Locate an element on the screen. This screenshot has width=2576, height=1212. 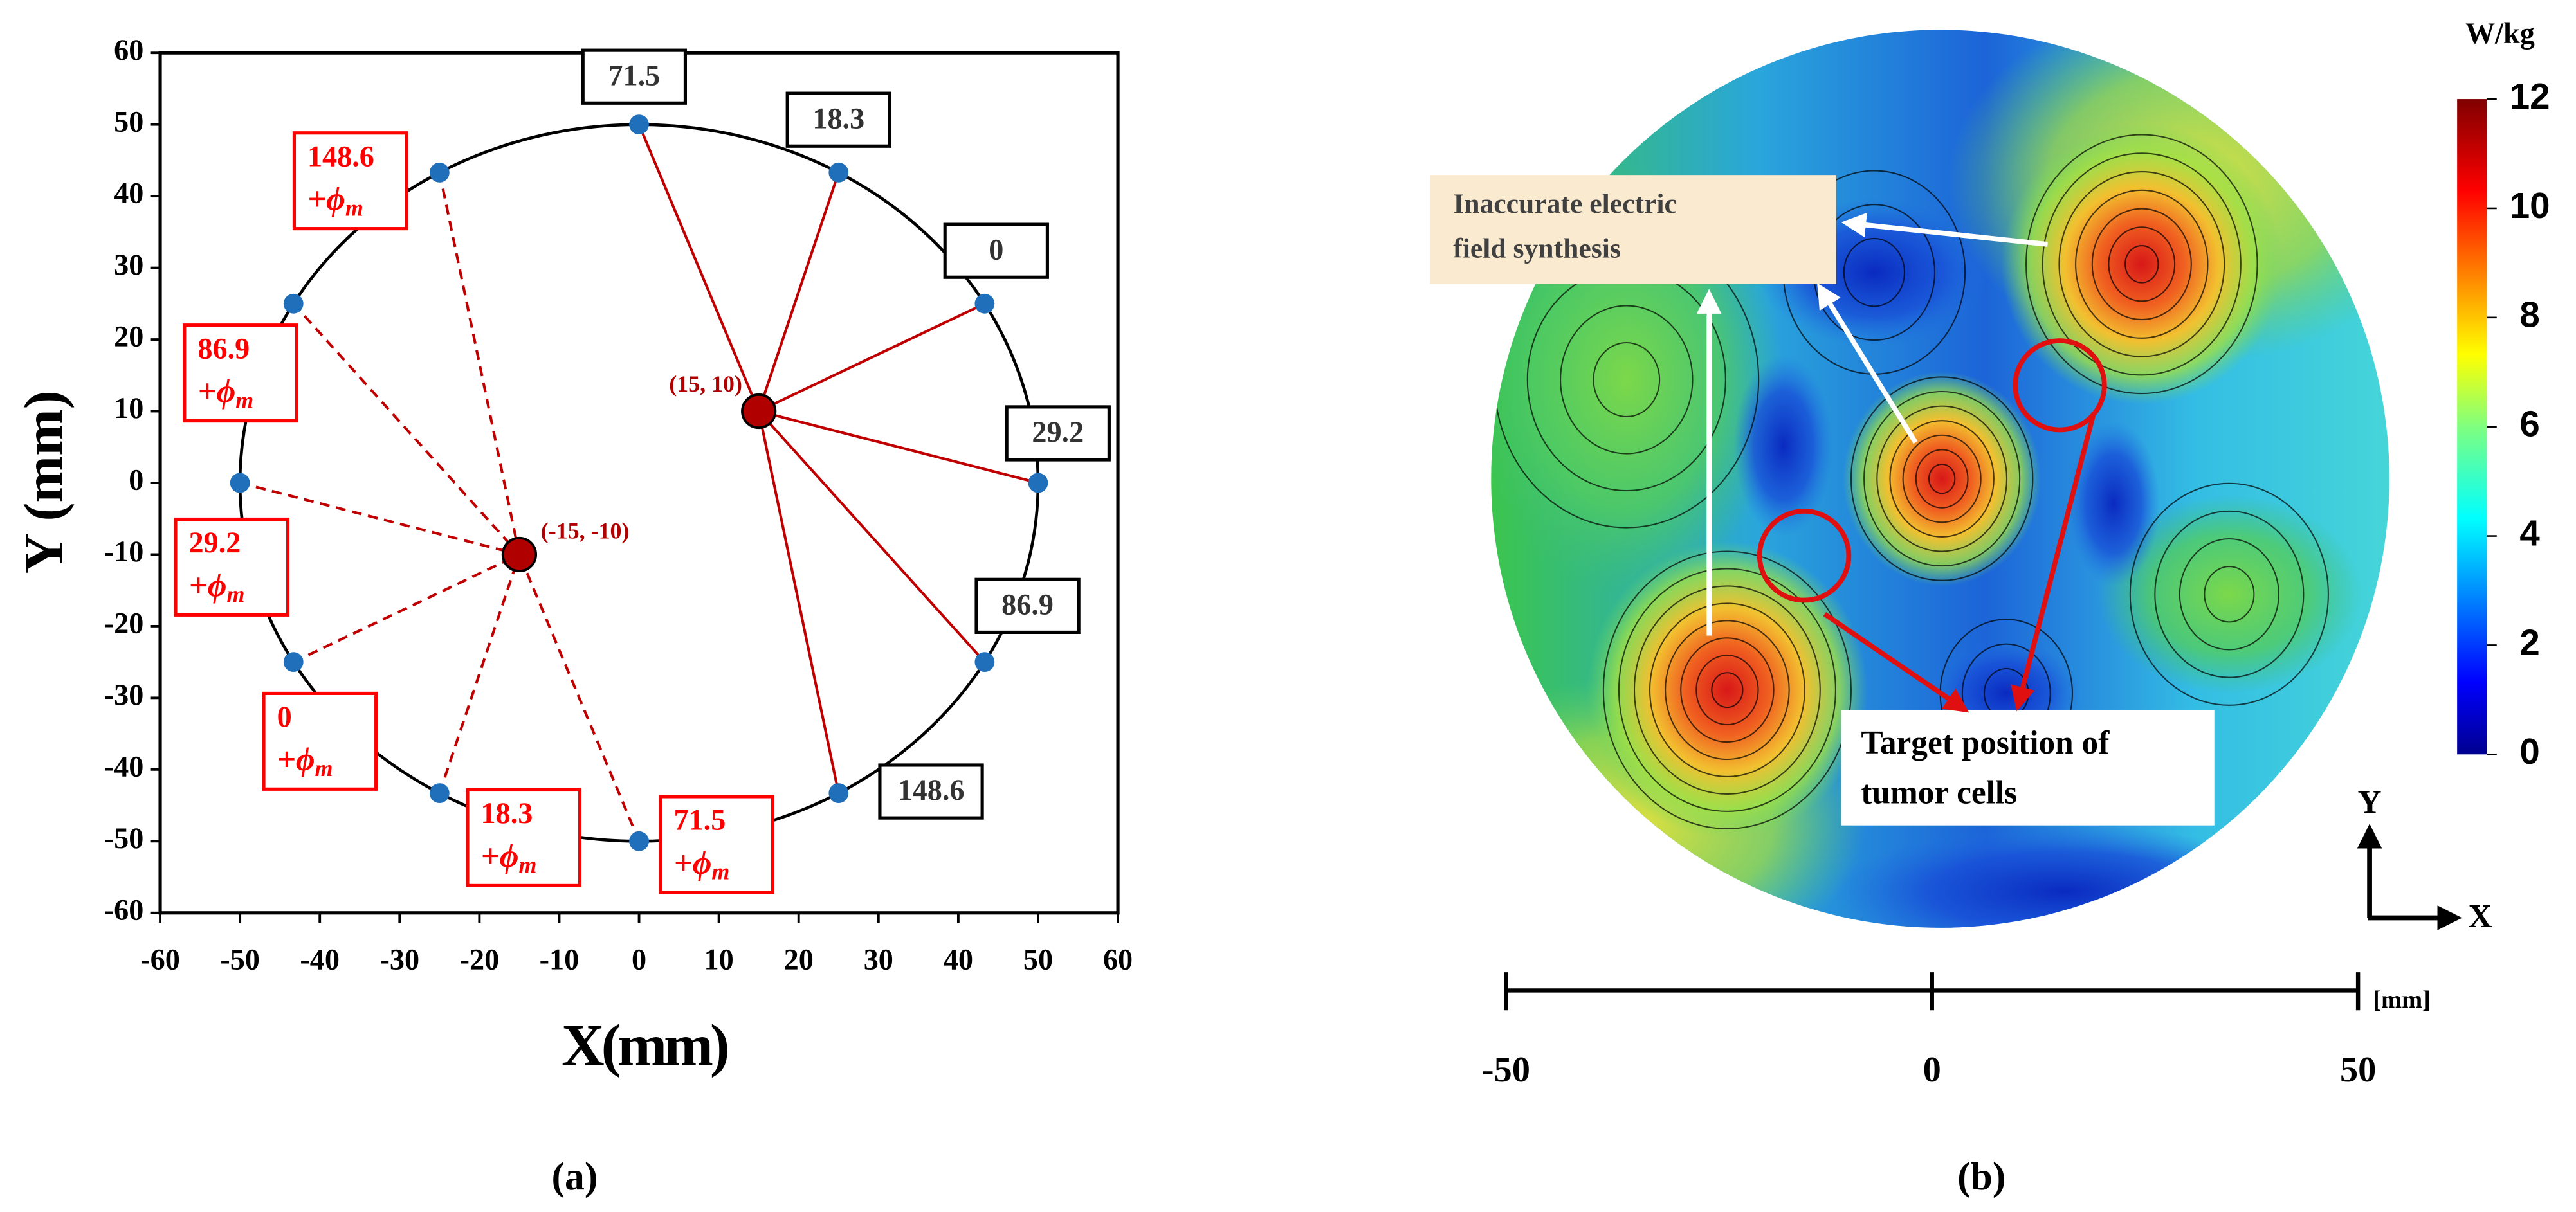
x-axis-label: X(mm) is located at coordinates (644, 1045).